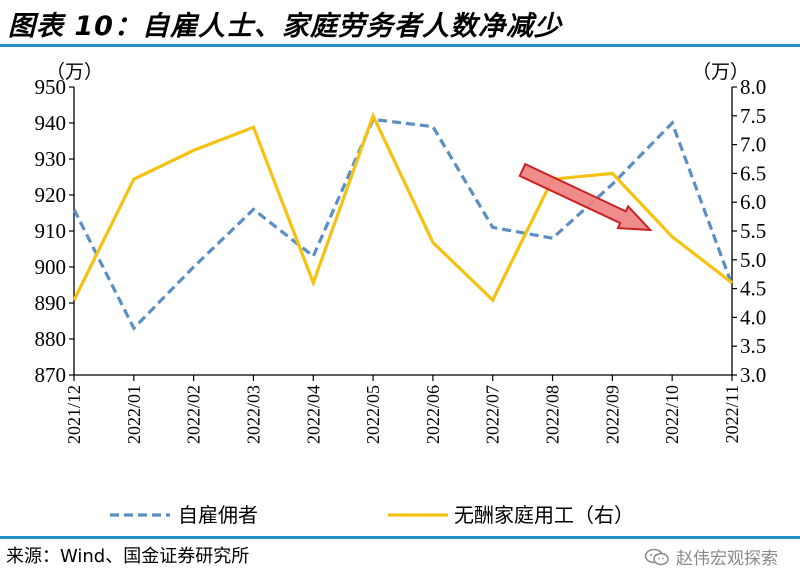 Image resolution: width=800 pixels, height=571 pixels. I want to click on x-tick-label: 2022/07, so click(493, 414).